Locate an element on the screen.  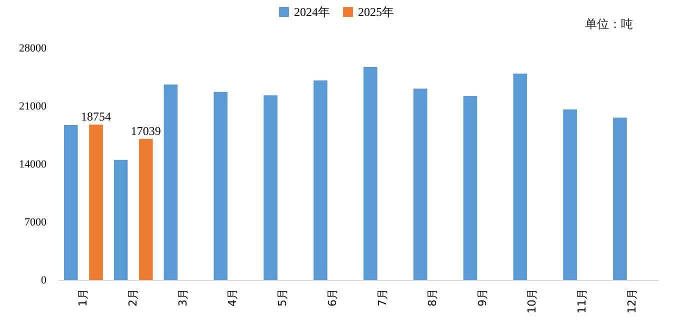
data-label: 17039 is located at coordinates (145, 131).